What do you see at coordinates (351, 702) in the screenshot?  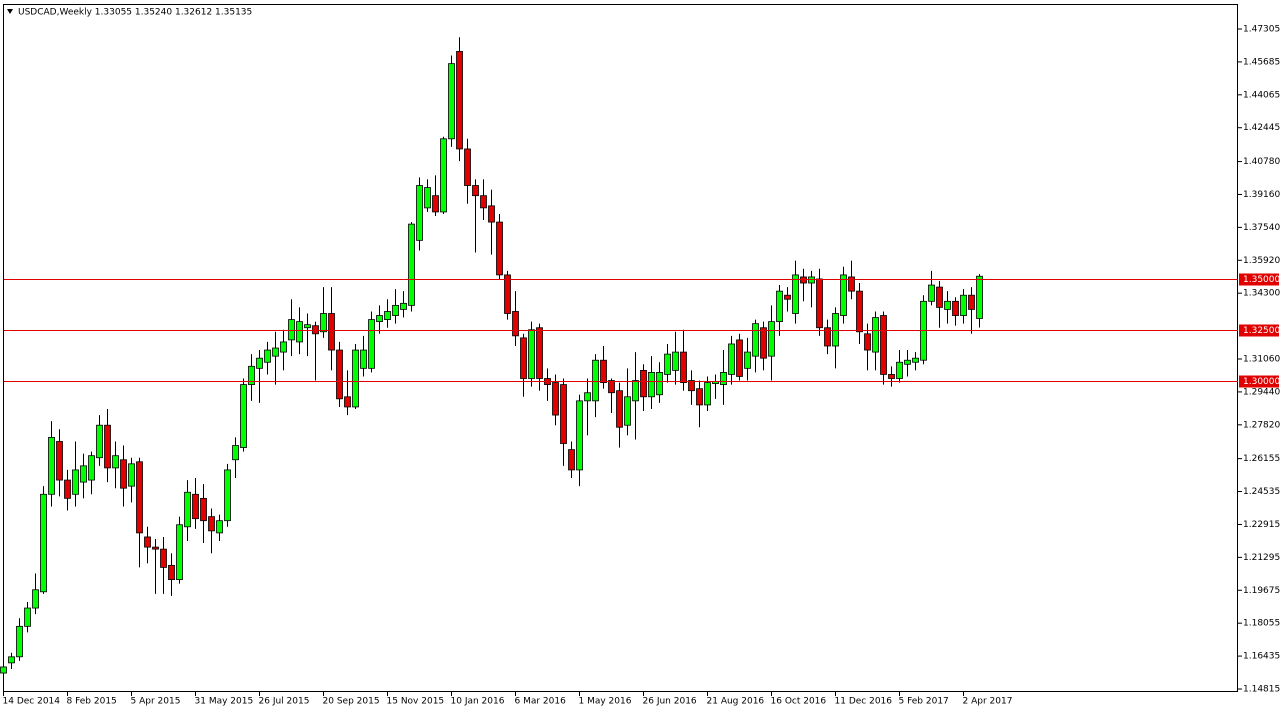 I see `x-tick-label: 20 Sep 2015` at bounding box center [351, 702].